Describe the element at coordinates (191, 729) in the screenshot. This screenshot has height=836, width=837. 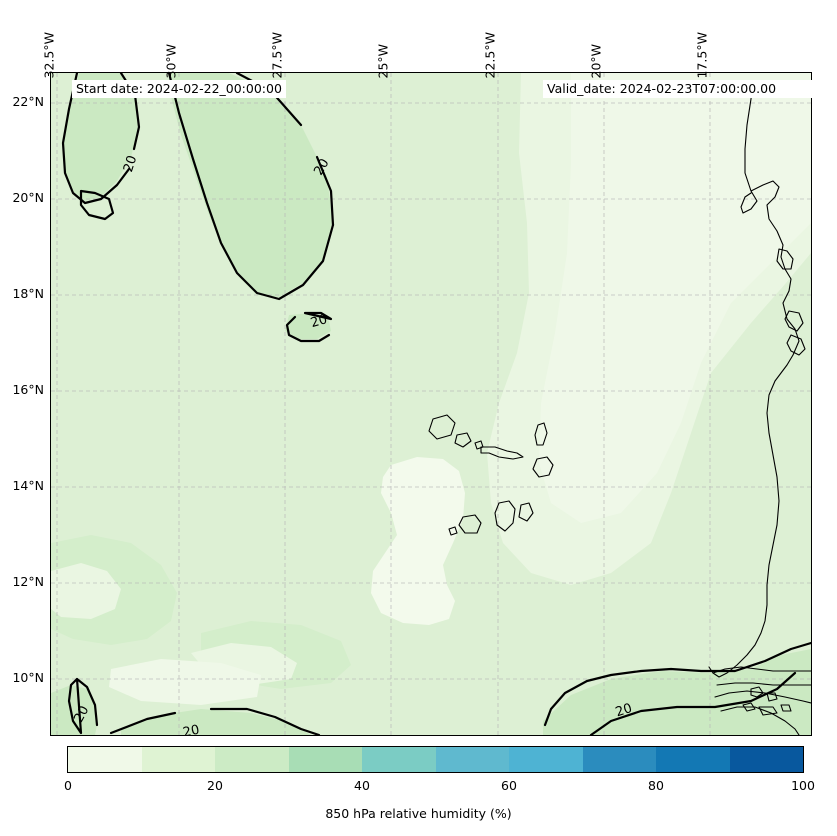
I see `contour-label-20-f: 20` at that location.